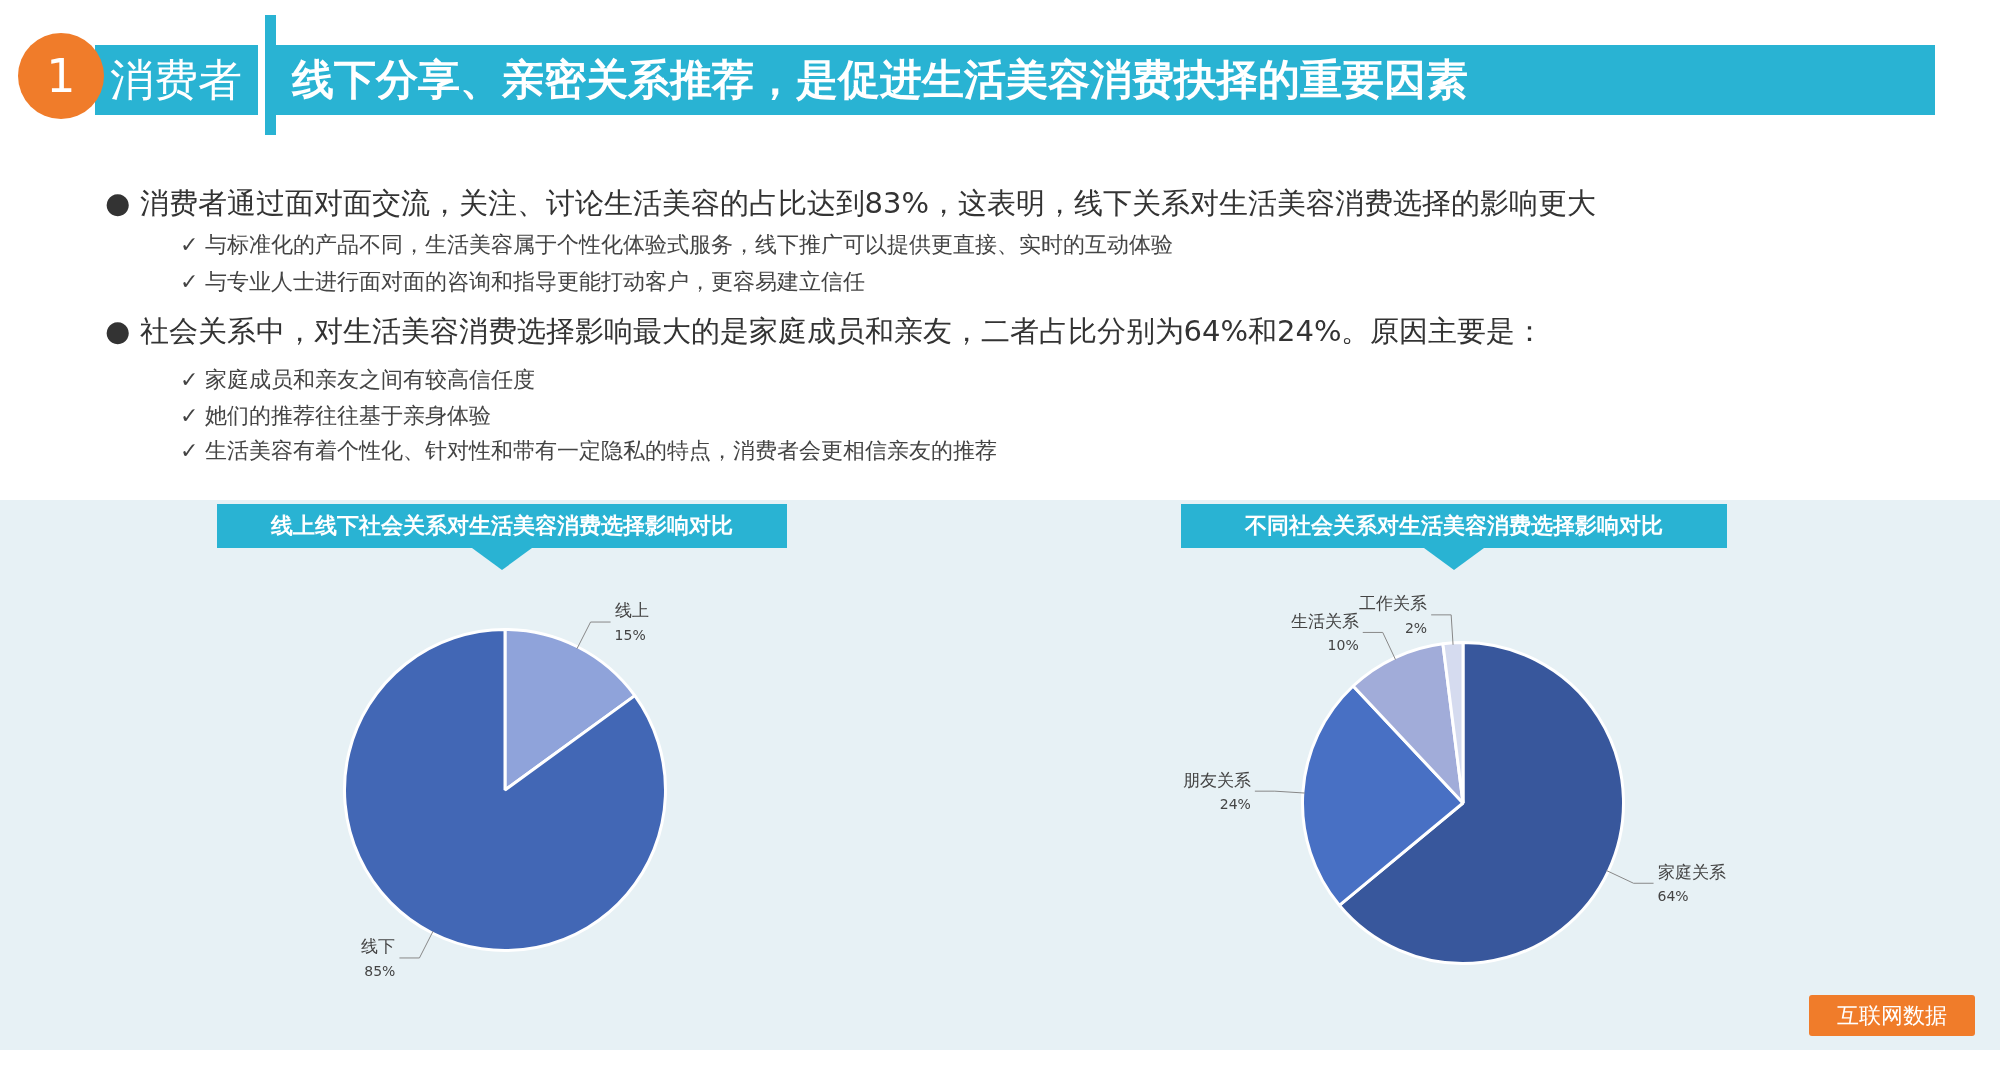 The image size is (2000, 1077). I want to click on chart-title: 不同社会关系对生活美容消费选择影响对比, so click(1454, 526).